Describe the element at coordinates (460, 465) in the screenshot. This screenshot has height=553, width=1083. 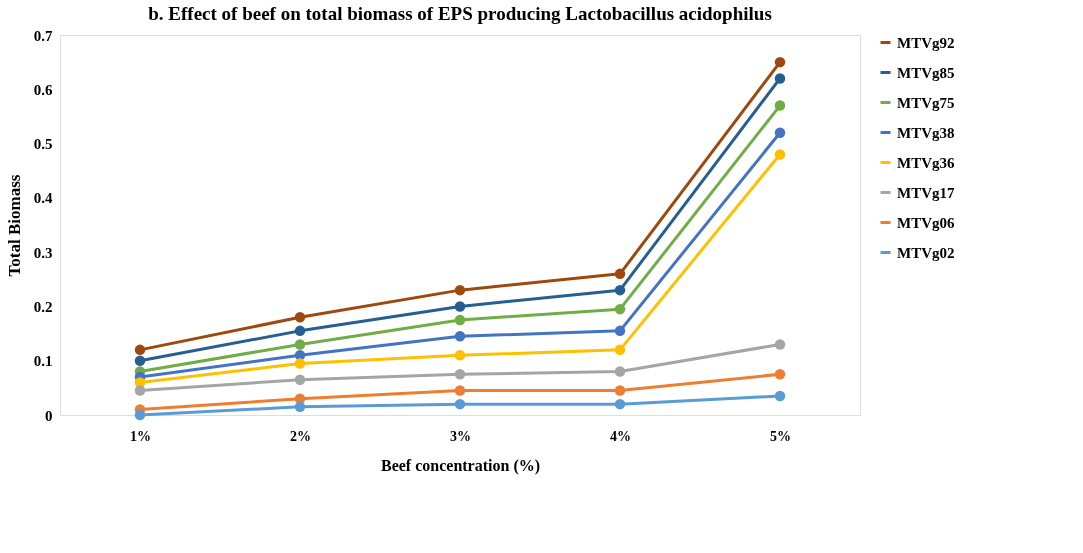
I see `x-axis-title: Beef concentration (%)` at that location.